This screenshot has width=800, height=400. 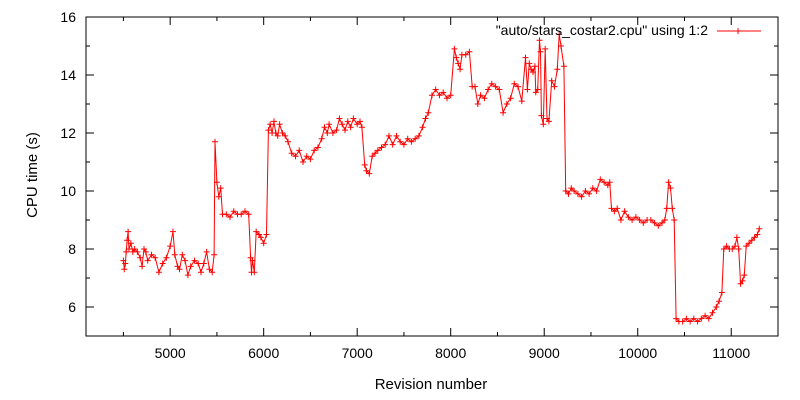 What do you see at coordinates (731, 353) in the screenshot?
I see `x-tick-label: 11000` at bounding box center [731, 353].